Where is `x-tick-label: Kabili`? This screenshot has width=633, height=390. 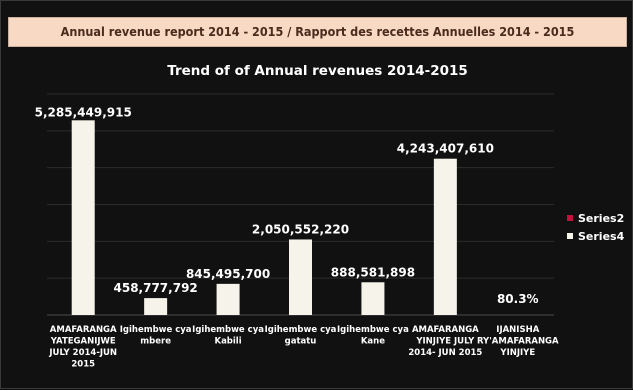 x-tick-label: Kabili is located at coordinates (227, 342).